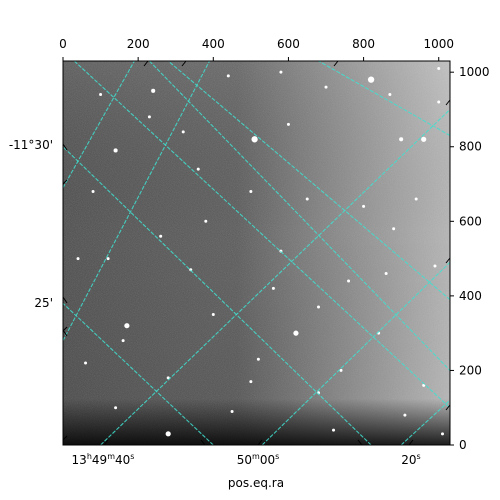 This screenshot has width=500, height=500. I want to click on top-tick-label-1: 200, so click(138, 44).